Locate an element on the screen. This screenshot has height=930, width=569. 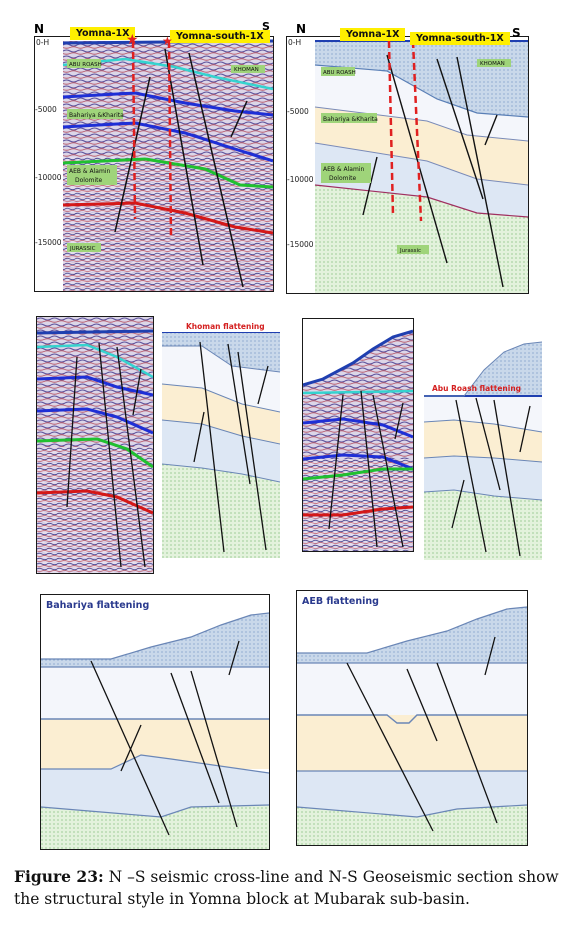
khoman-flattening-label: Khoman flattening is located at coordinates (225, 326).